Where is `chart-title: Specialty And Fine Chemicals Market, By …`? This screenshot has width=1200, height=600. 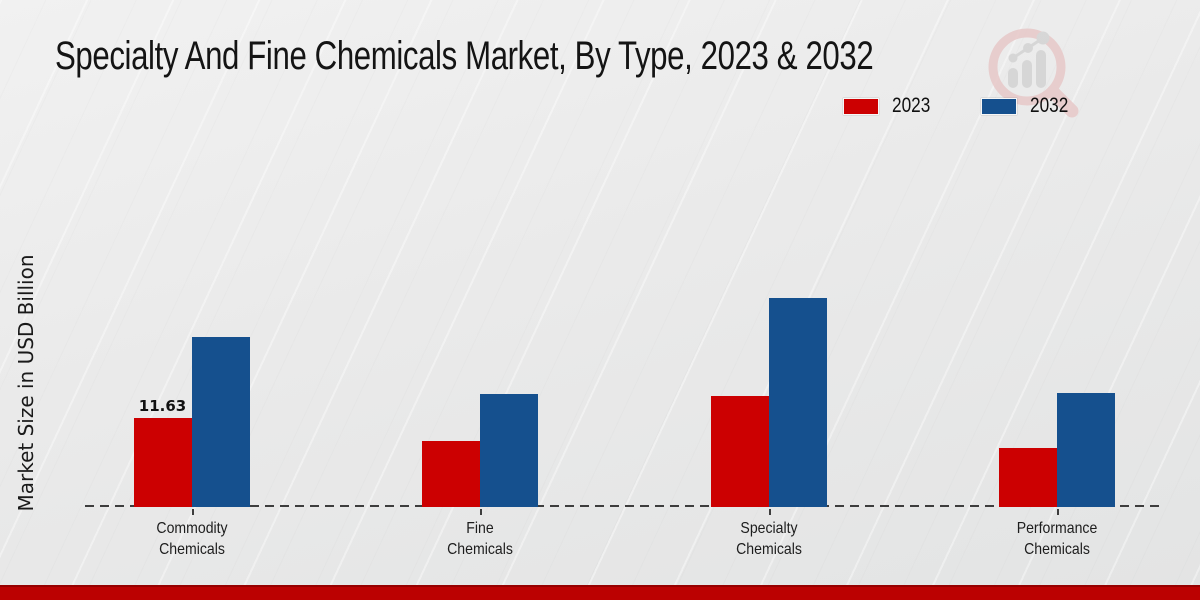 chart-title: Specialty And Fine Chemicals Market, By … is located at coordinates (464, 56).